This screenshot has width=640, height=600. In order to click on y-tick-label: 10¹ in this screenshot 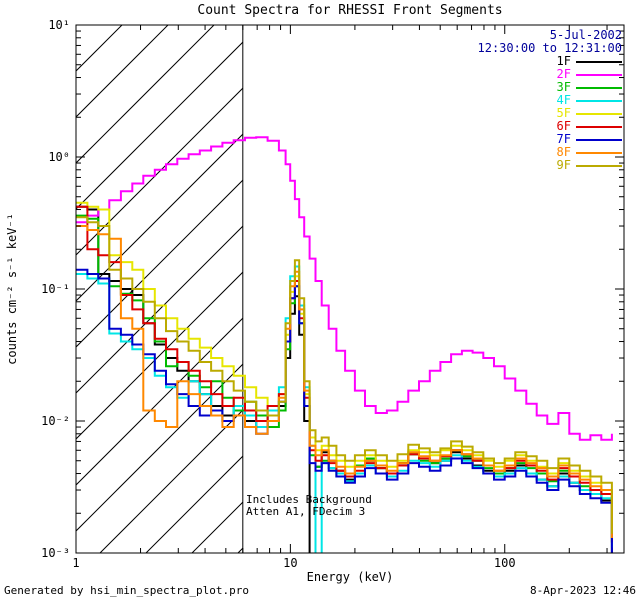, I will do `click(59, 25)`.